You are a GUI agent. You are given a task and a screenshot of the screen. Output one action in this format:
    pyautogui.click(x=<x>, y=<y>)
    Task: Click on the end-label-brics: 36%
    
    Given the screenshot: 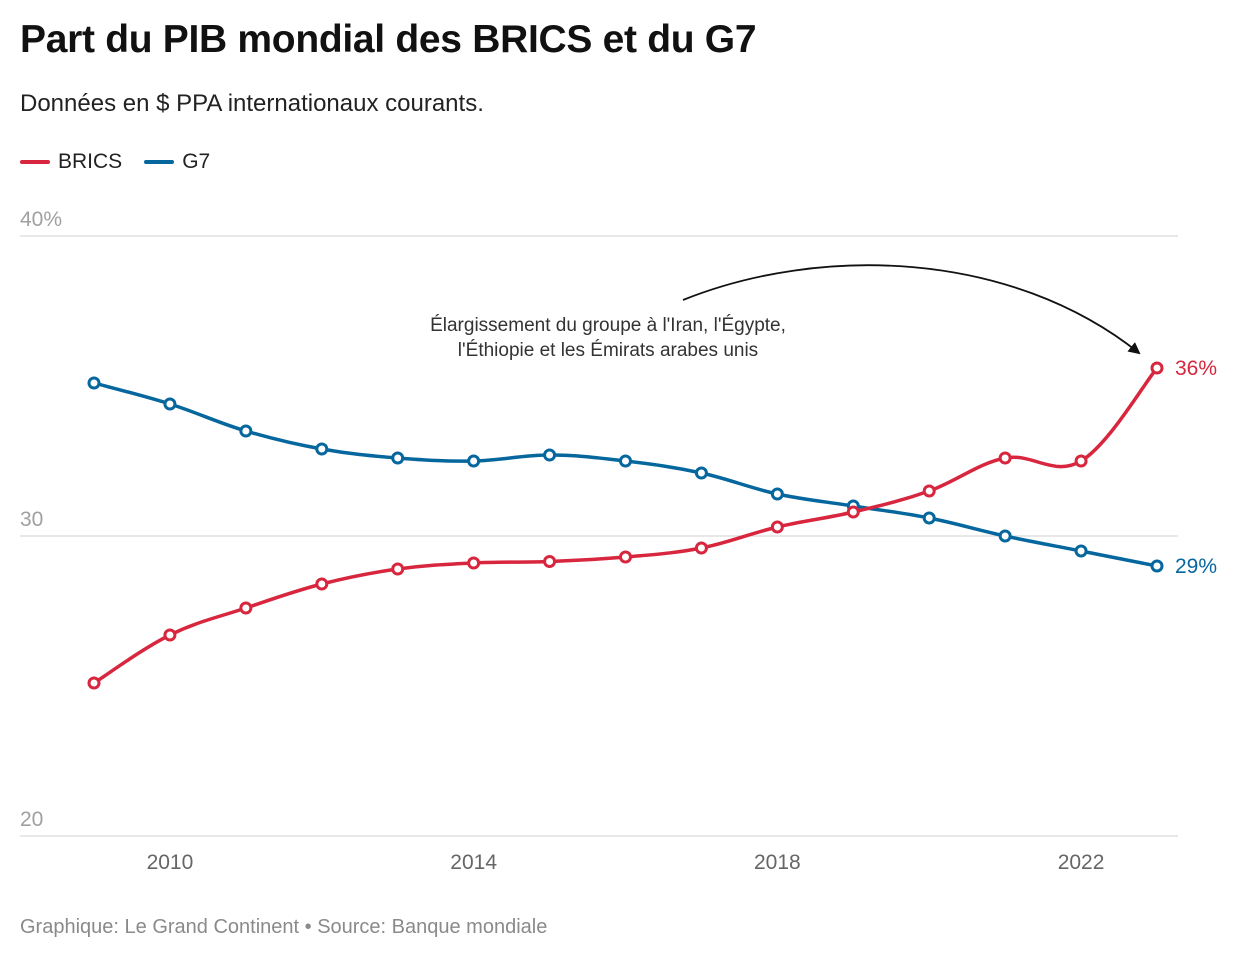 What is the action you would take?
    pyautogui.click(x=1196, y=368)
    